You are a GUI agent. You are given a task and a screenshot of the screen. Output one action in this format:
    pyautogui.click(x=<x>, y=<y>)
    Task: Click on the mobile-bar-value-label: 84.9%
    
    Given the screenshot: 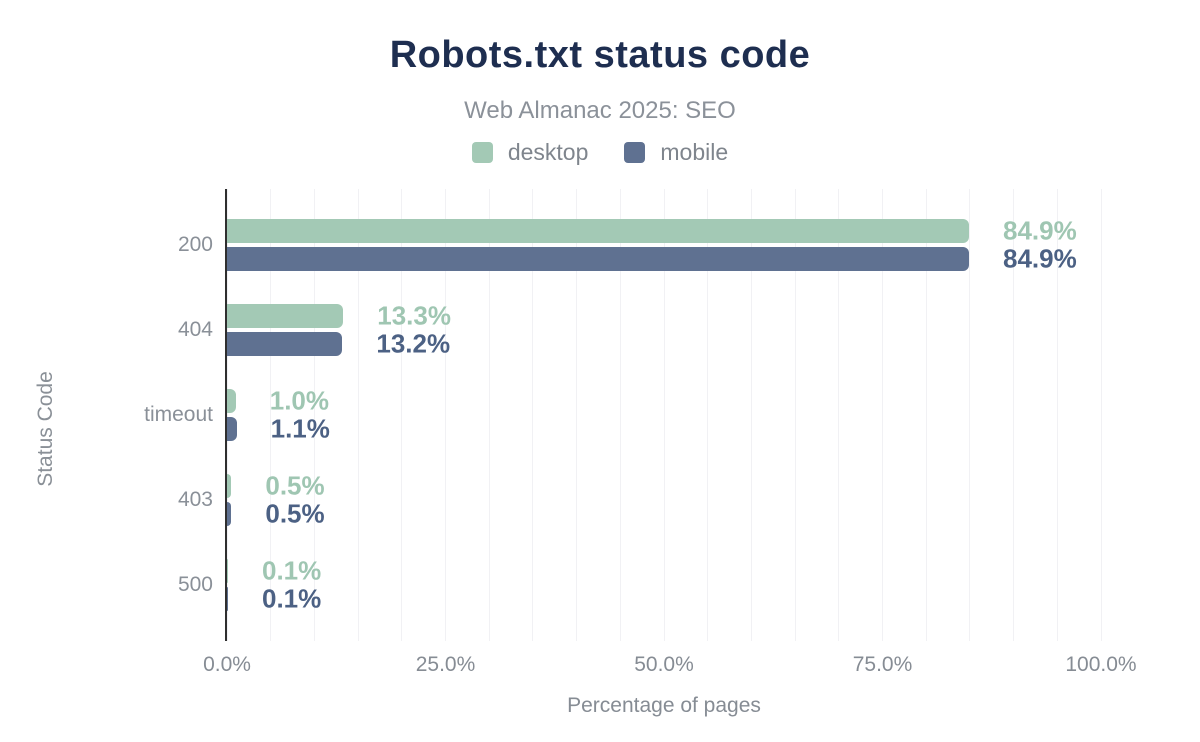 What is the action you would take?
    pyautogui.click(x=1040, y=258)
    